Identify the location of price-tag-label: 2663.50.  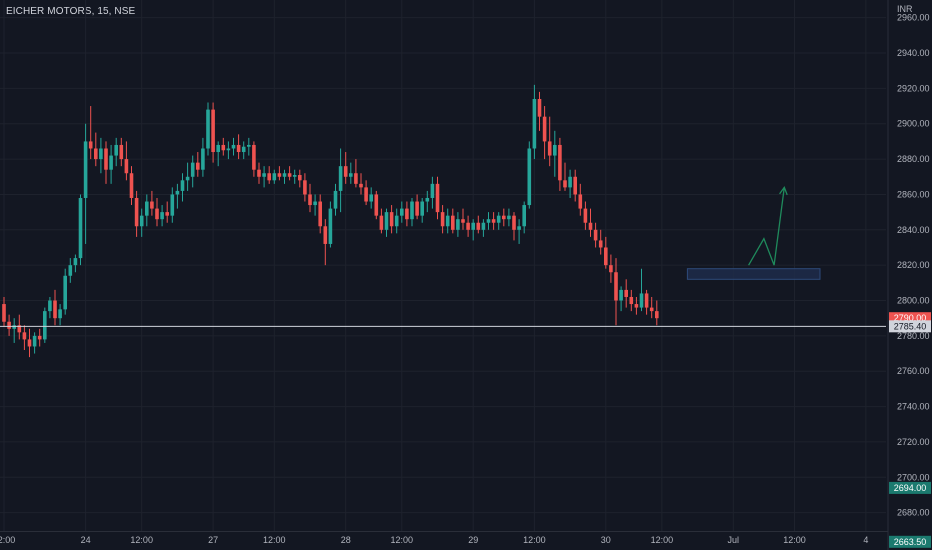
(910, 542).